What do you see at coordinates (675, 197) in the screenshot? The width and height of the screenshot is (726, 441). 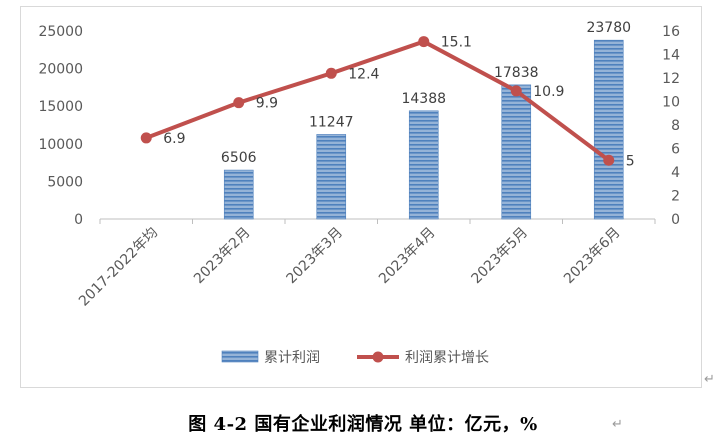 I see `y-right-tick-label: 2` at bounding box center [675, 197].